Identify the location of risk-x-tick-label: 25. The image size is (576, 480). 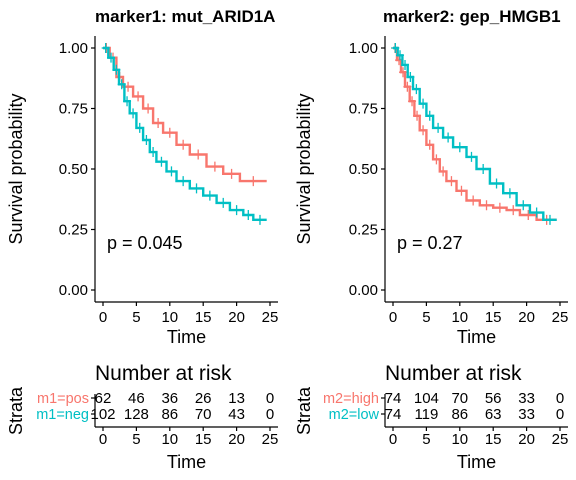
(270, 439).